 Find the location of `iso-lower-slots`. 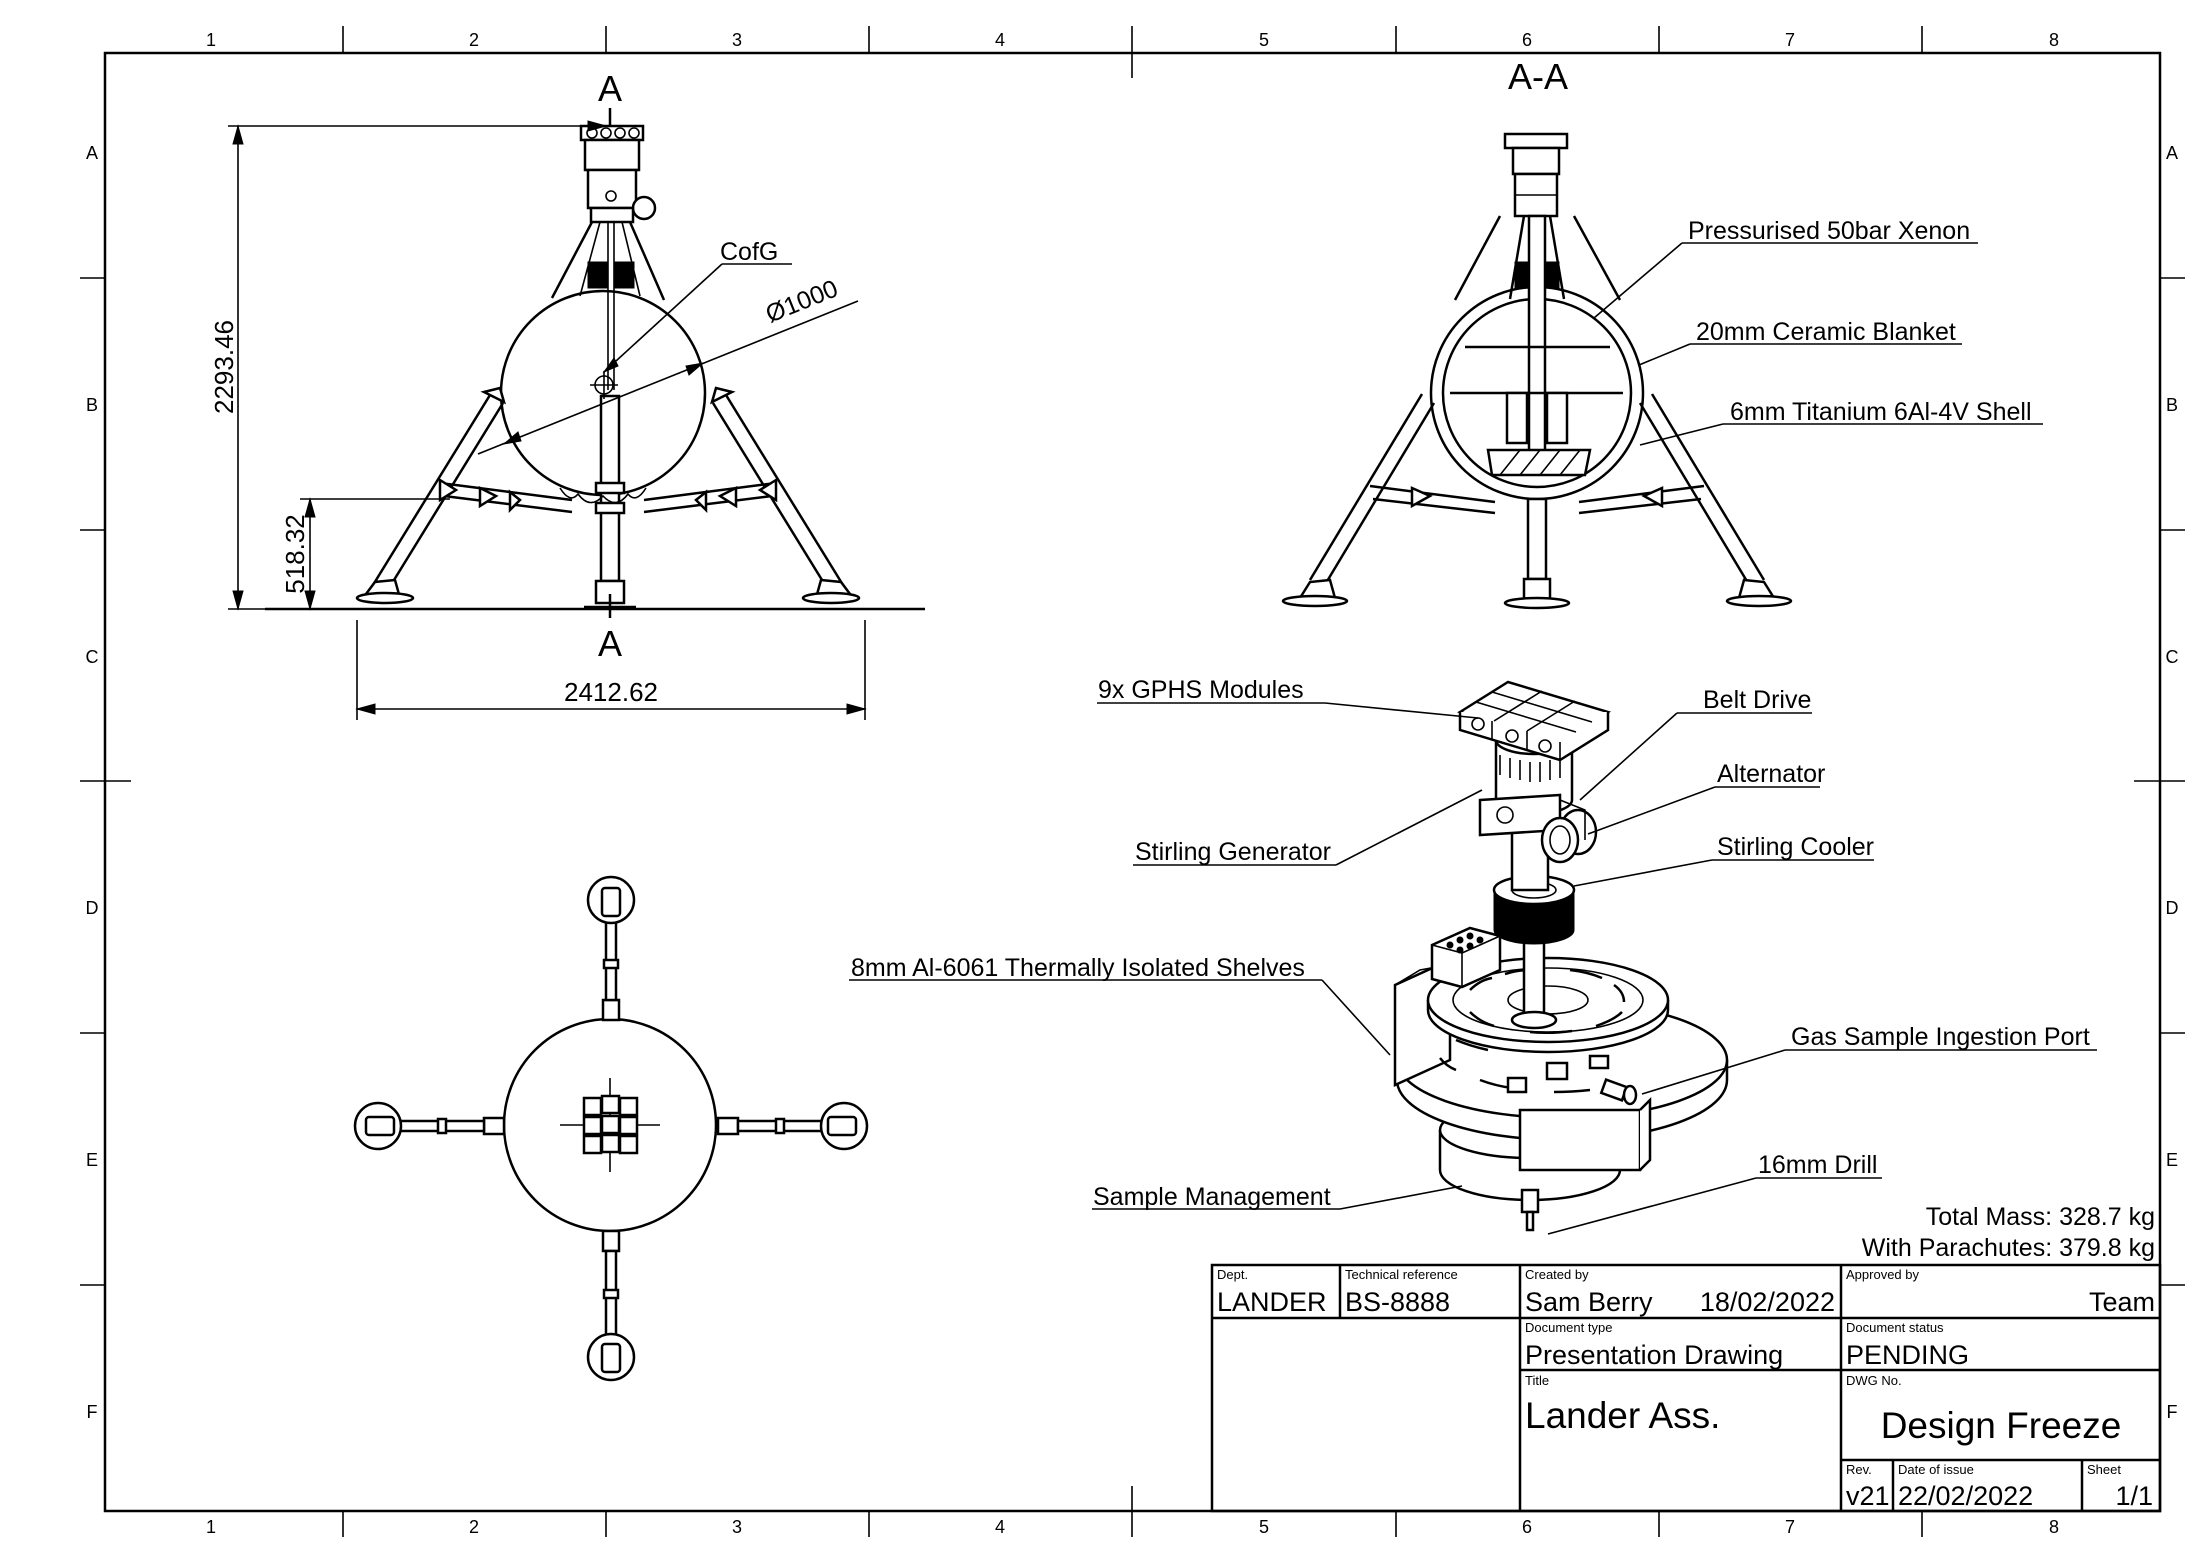

iso-lower-slots is located at coordinates (1524, 1066).